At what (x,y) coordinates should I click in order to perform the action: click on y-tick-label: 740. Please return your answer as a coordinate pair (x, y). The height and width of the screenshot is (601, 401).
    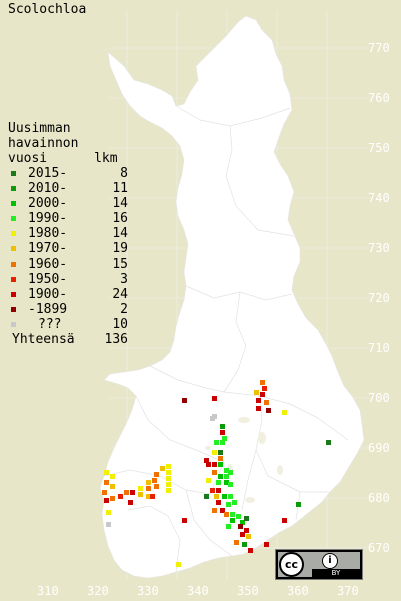
    Looking at the image, I should click on (379, 198).